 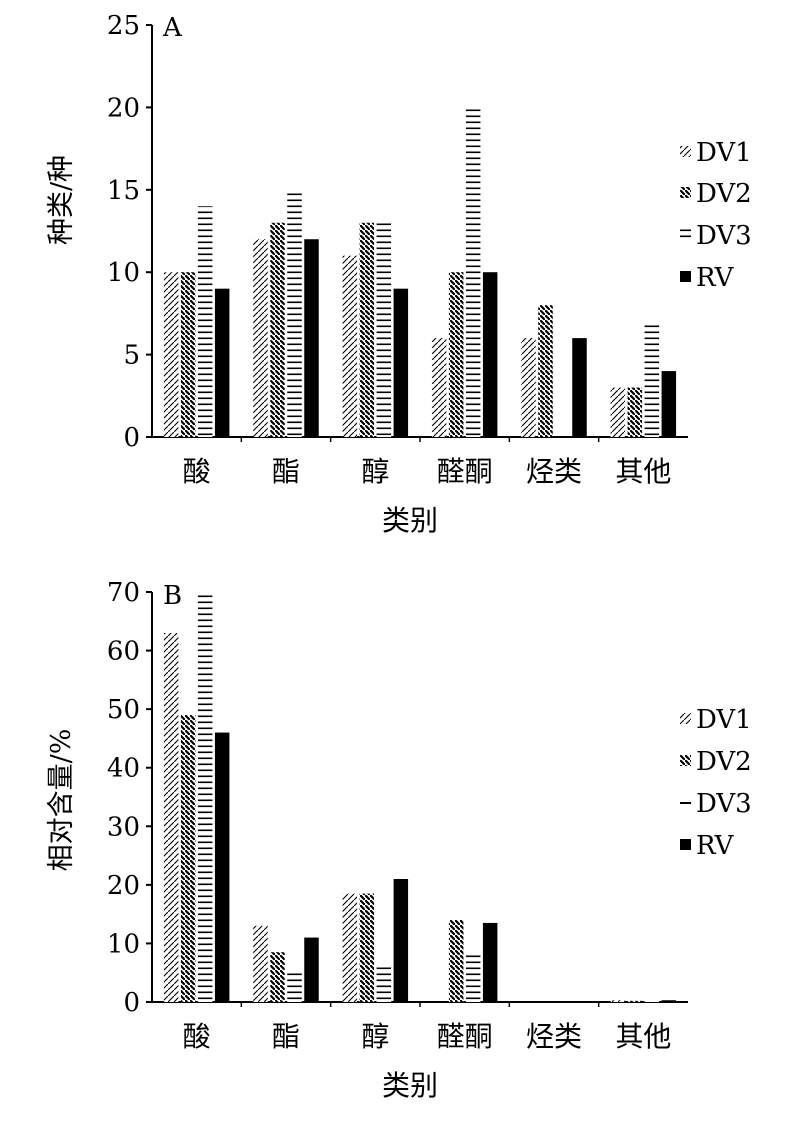 I want to click on x-tick-label: 烃类, so click(x=554, y=1036).